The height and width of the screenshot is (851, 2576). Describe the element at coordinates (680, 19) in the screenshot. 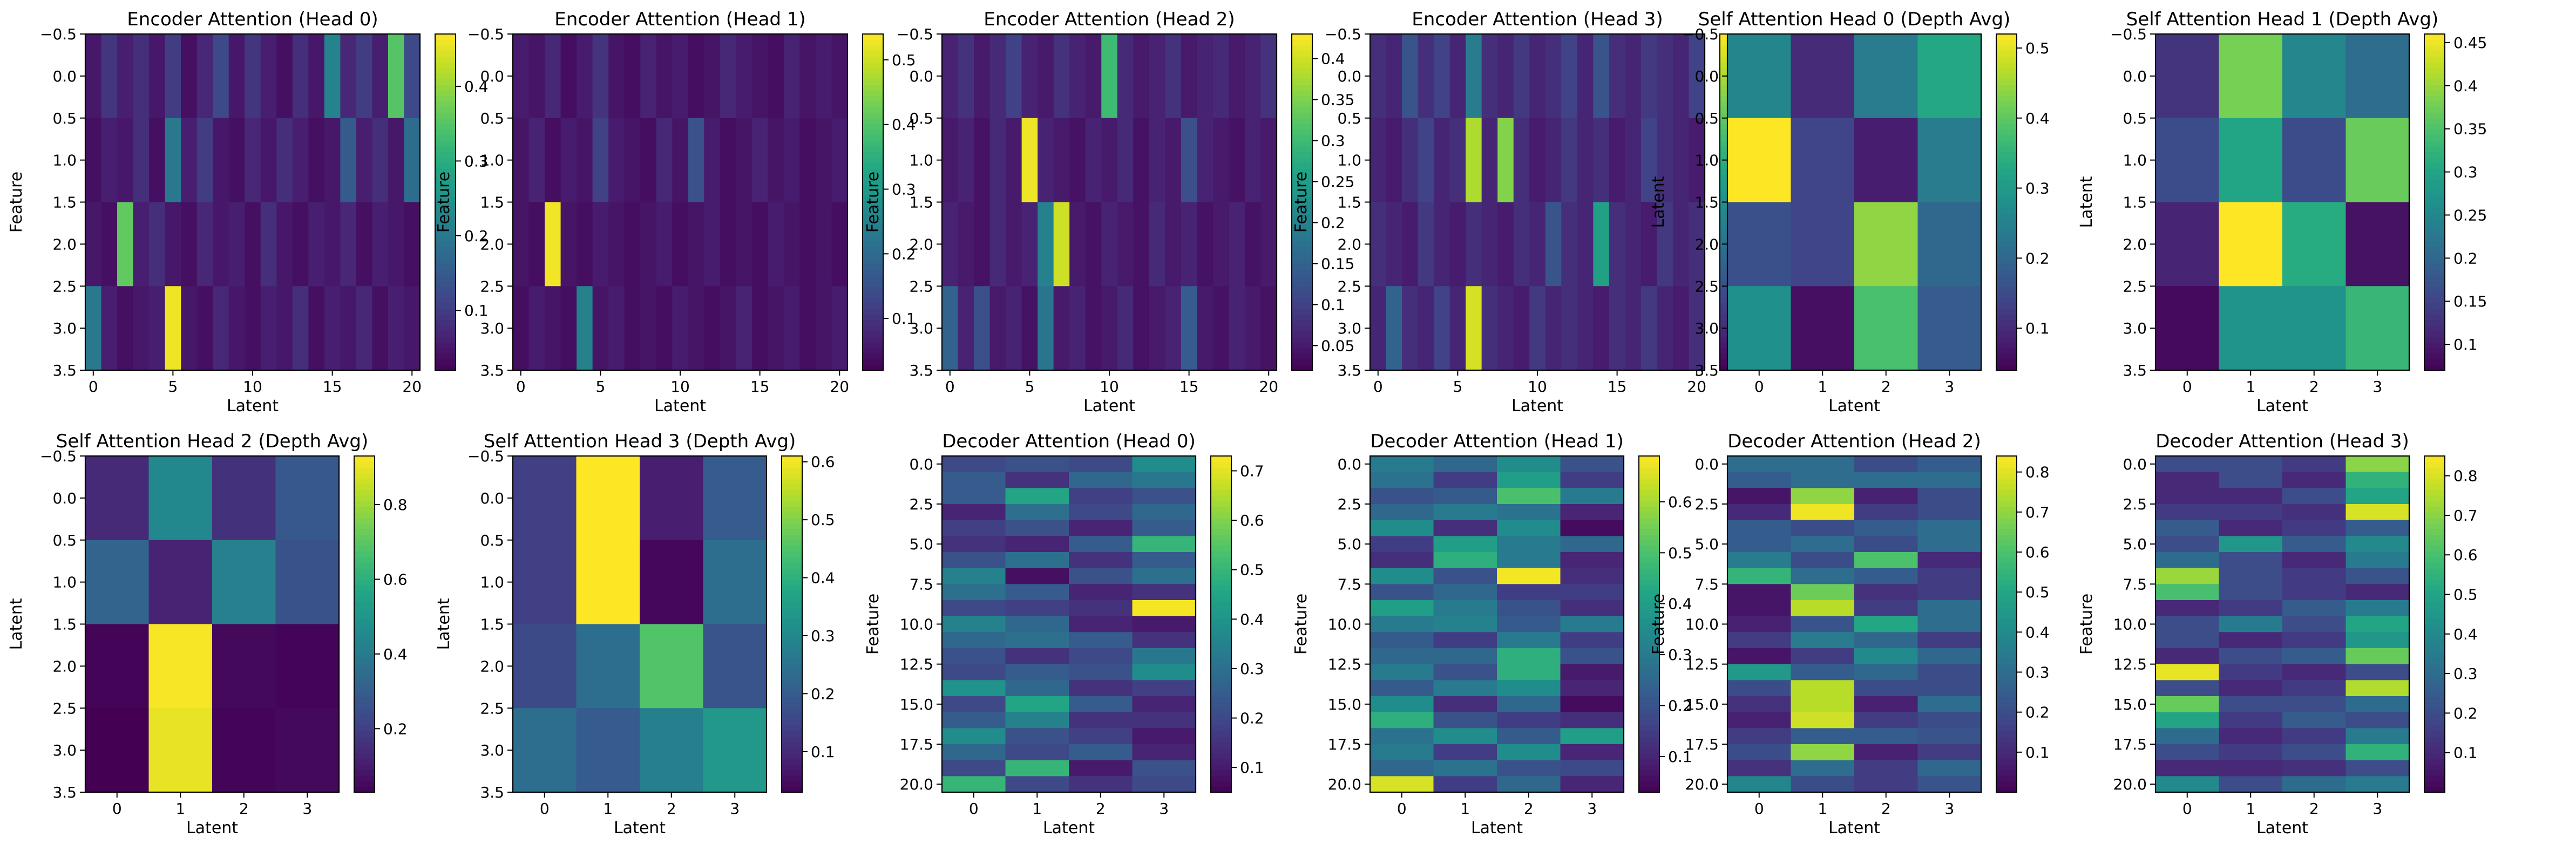

I see `chart-title: Encoder Attention (Head 1)` at that location.